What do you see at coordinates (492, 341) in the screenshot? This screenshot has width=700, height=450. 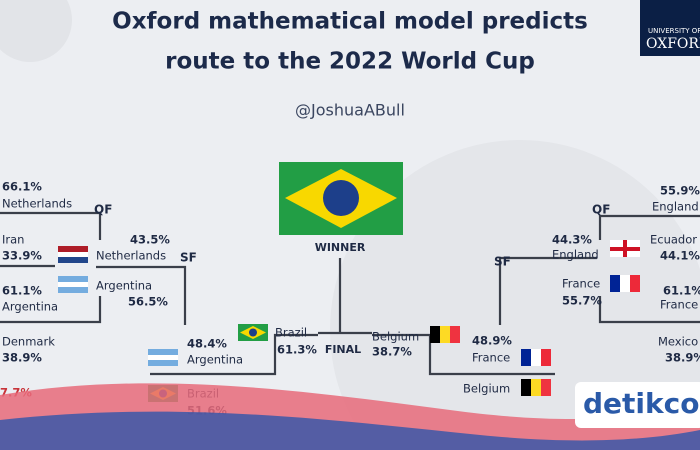 I see `pct: 48.9%` at bounding box center [492, 341].